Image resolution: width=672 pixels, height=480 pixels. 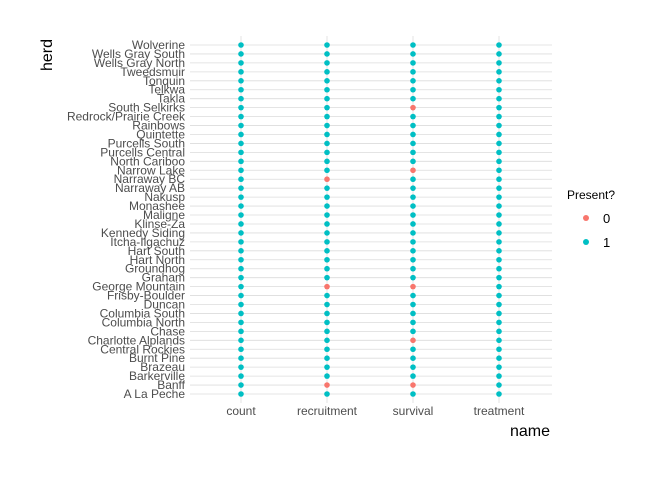 I want to click on y-tick-label: Groundhog, so click(x=155, y=269).